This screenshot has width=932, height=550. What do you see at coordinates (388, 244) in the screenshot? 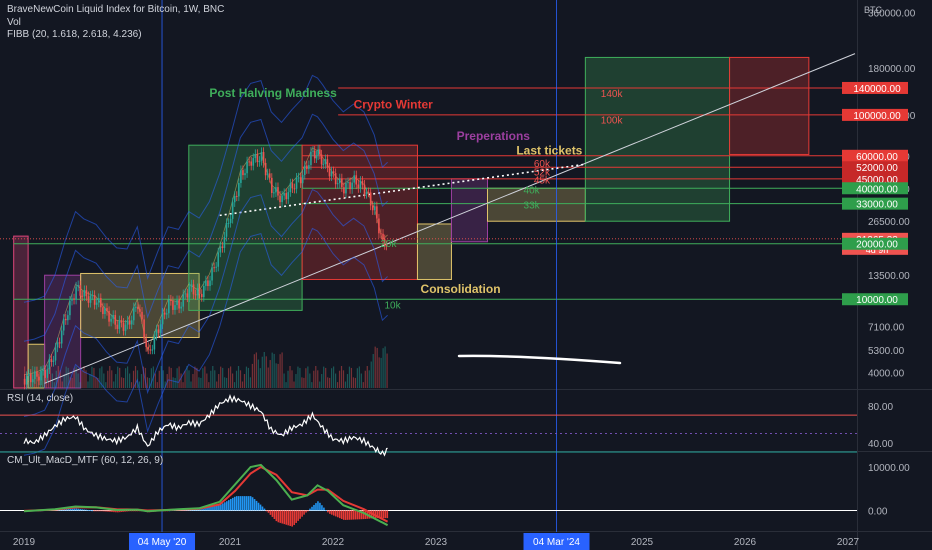
I see `annotation-label: 20k` at bounding box center [388, 244].